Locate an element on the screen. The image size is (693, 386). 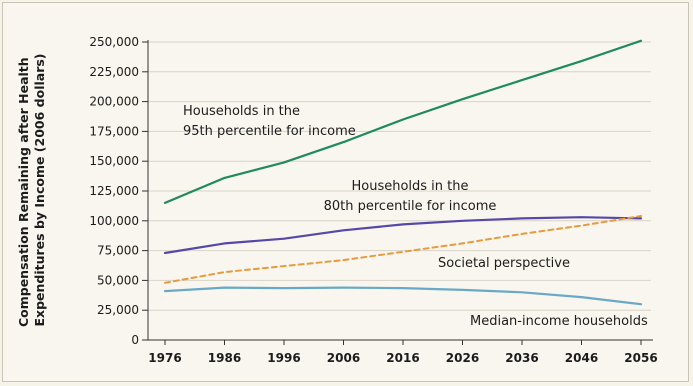
y-tick-label: 0 is located at coordinates (135, 340).